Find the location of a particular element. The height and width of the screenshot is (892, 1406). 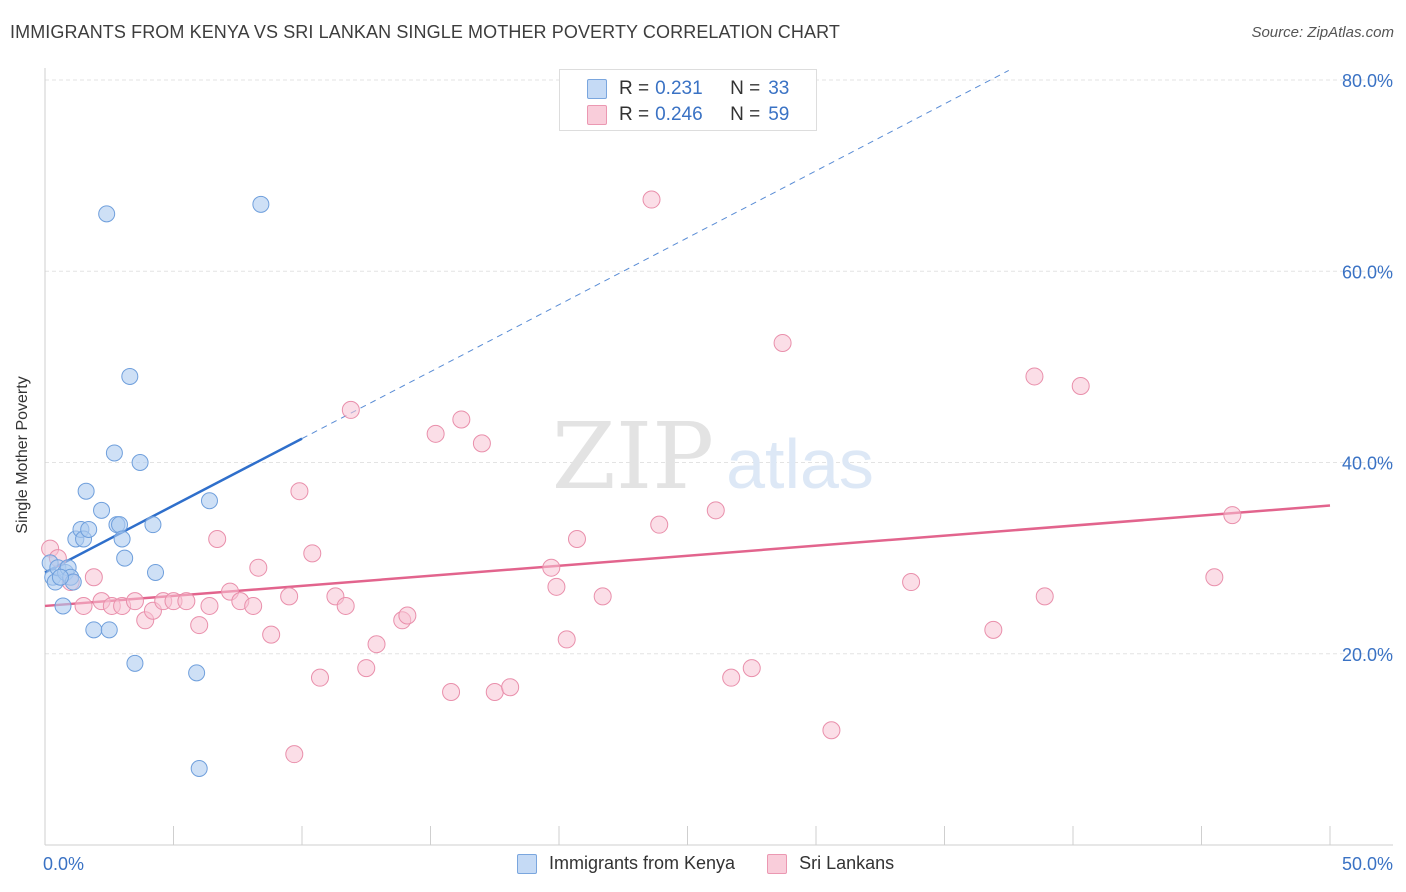

watermark: ZIP atlas is located at coordinates (713, 456).